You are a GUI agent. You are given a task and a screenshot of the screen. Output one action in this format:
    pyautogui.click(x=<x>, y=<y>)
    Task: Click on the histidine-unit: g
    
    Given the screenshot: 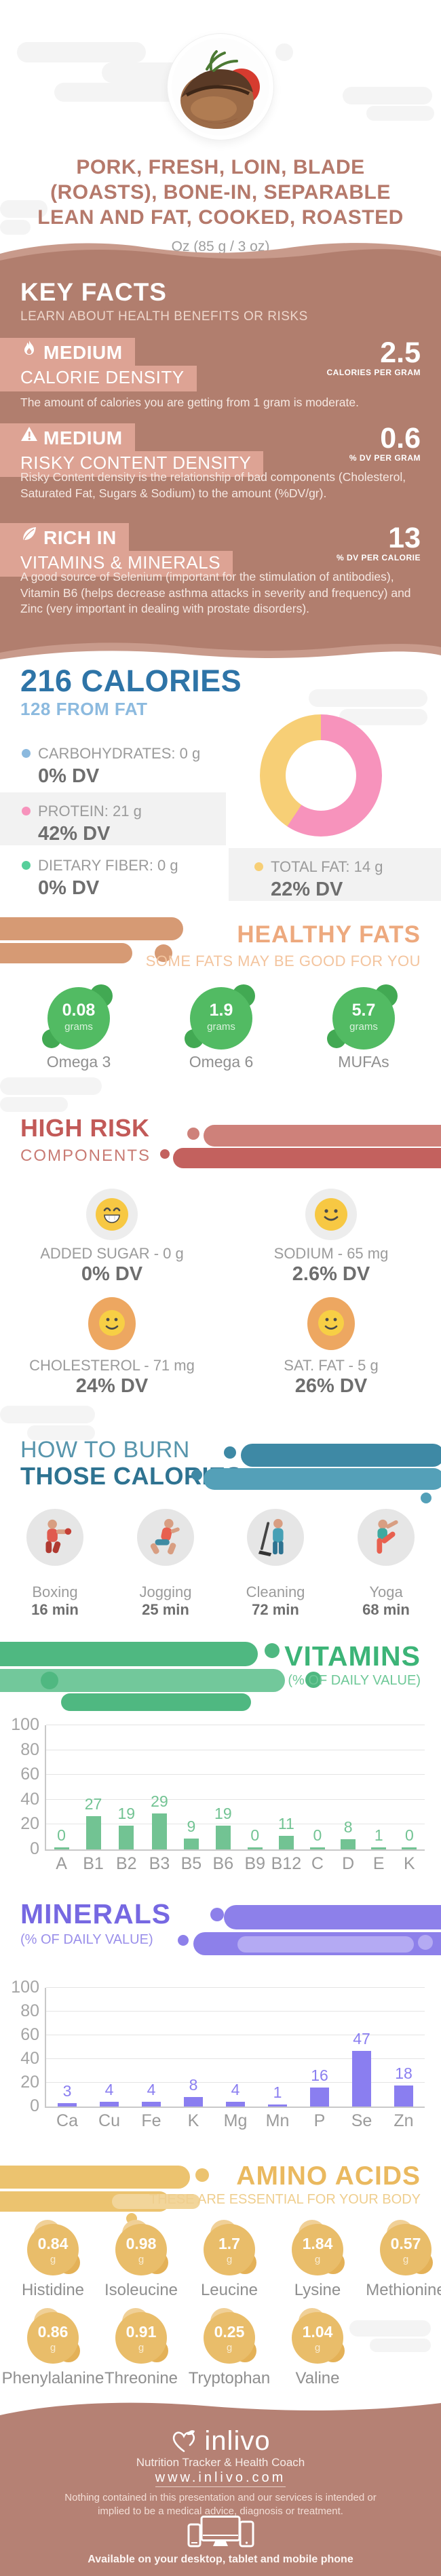 What is the action you would take?
    pyautogui.click(x=53, y=2259)
    